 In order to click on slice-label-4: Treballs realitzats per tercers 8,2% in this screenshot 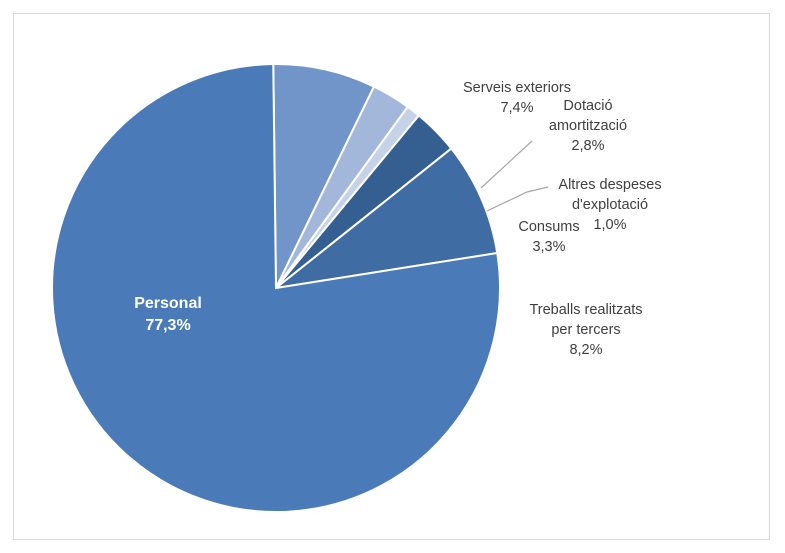, I will do `click(585, 330)`.